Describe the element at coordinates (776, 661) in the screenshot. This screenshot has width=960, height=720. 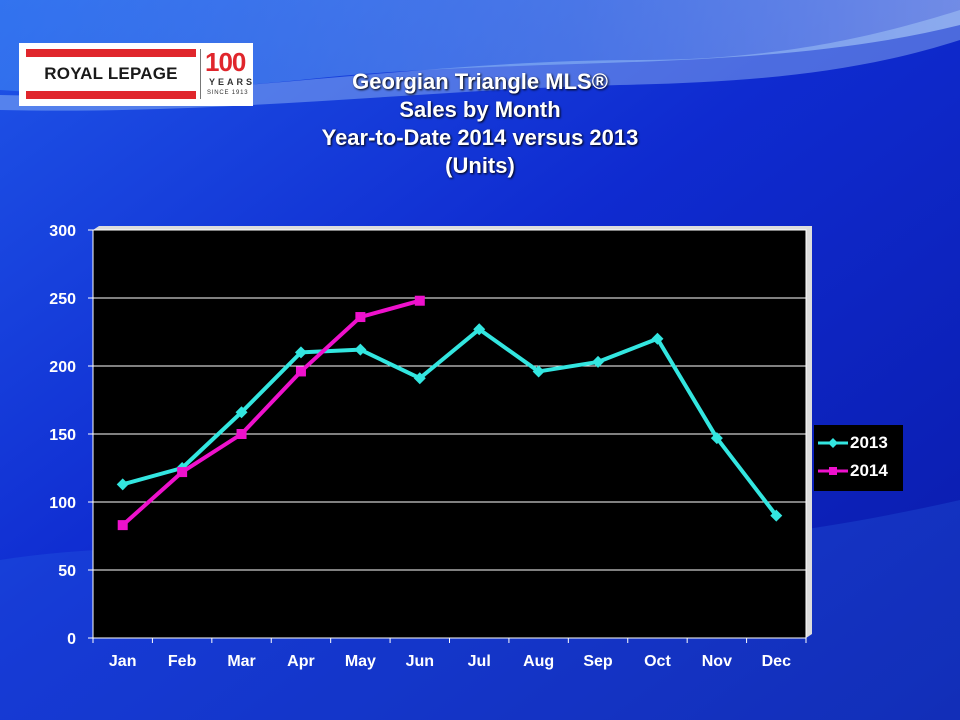
I see `x-tick-label-dec: Dec` at that location.